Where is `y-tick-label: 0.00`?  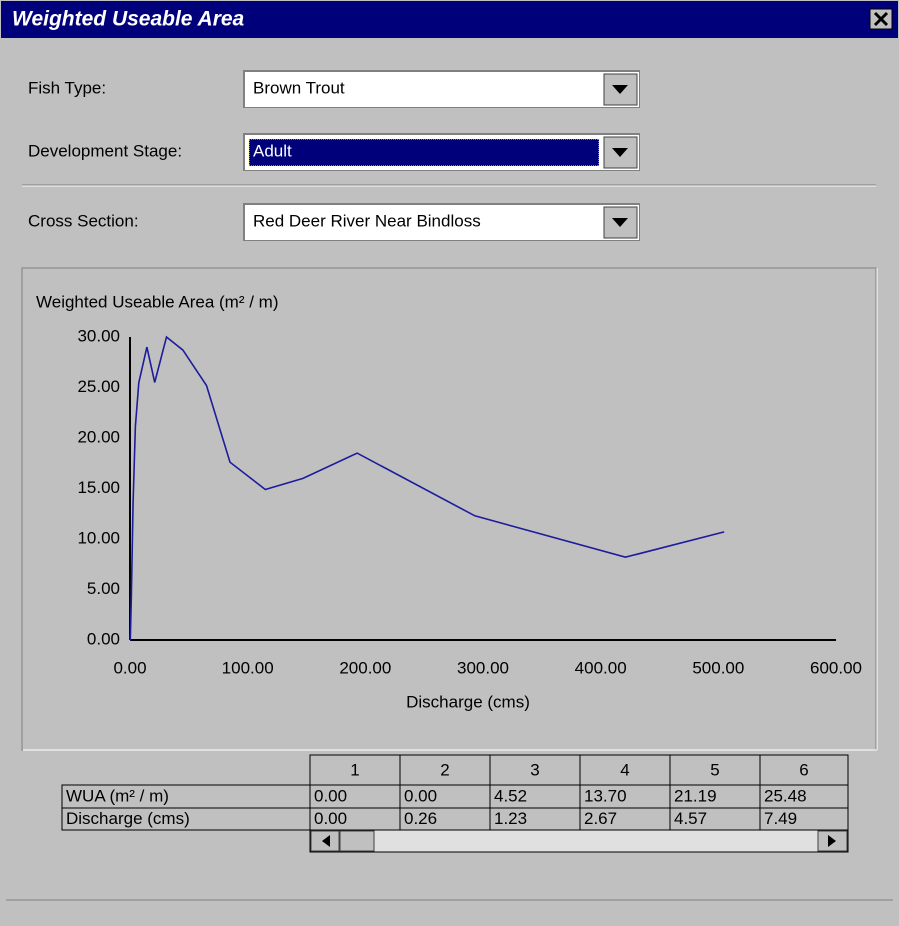 y-tick-label: 0.00 is located at coordinates (103, 638).